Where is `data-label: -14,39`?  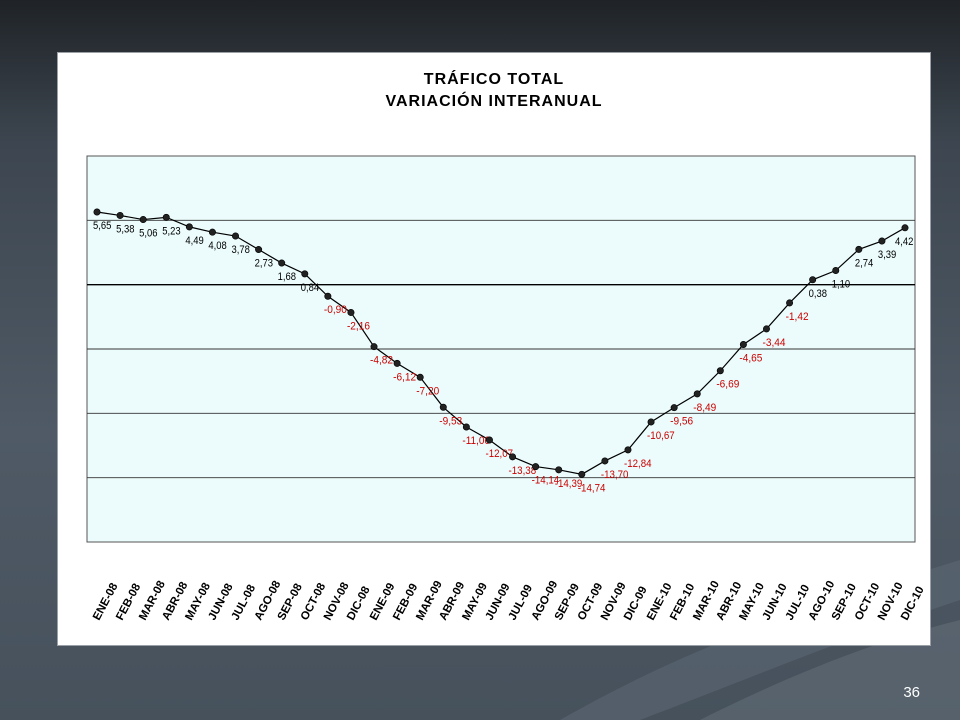 data-label: -14,39 is located at coordinates (569, 484).